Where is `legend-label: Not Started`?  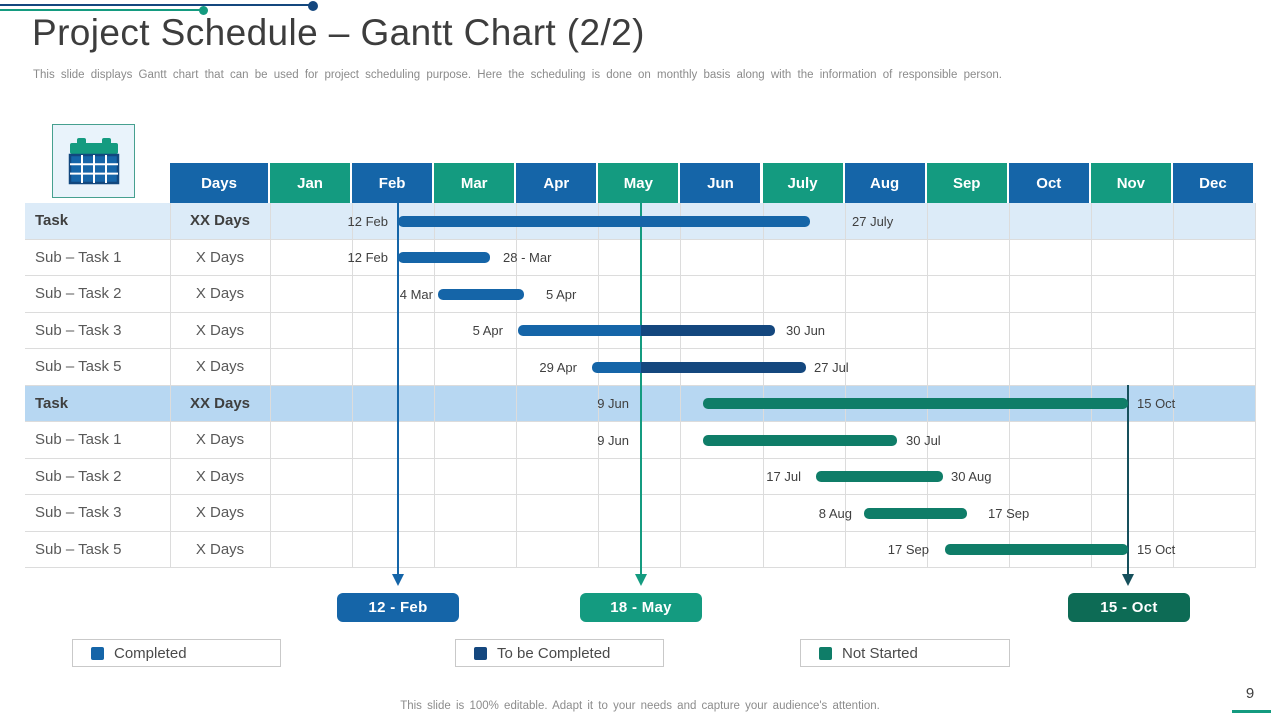
legend-label: Not Started is located at coordinates (880, 653).